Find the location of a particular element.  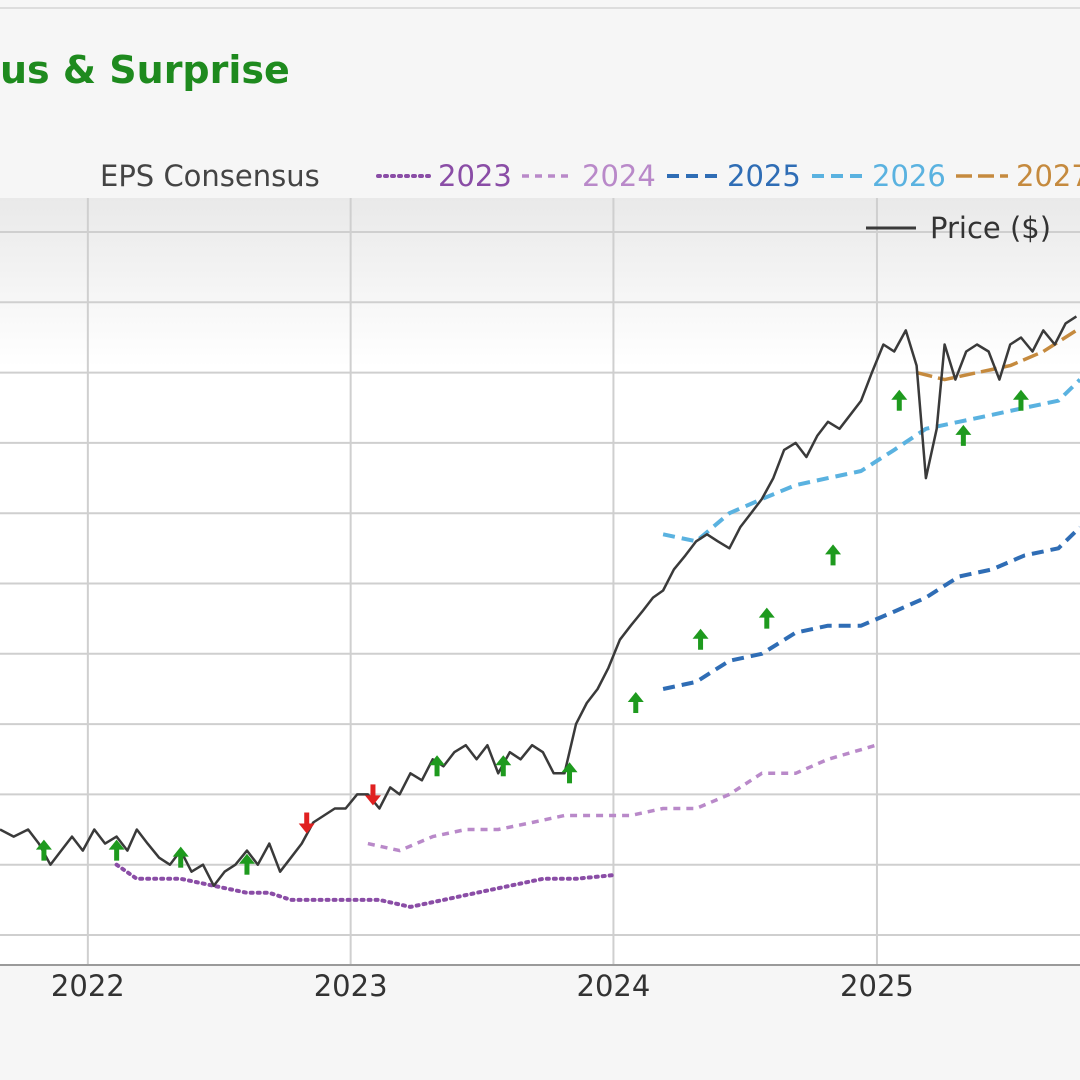

legend-item-price: Price ($) is located at coordinates (958, 228).